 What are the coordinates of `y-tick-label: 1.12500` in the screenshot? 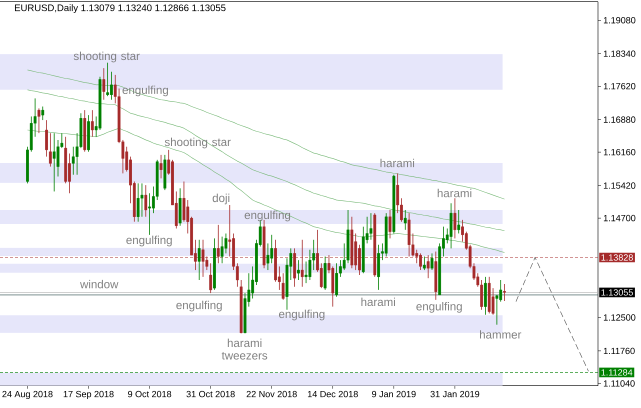 It's located at (620, 317).